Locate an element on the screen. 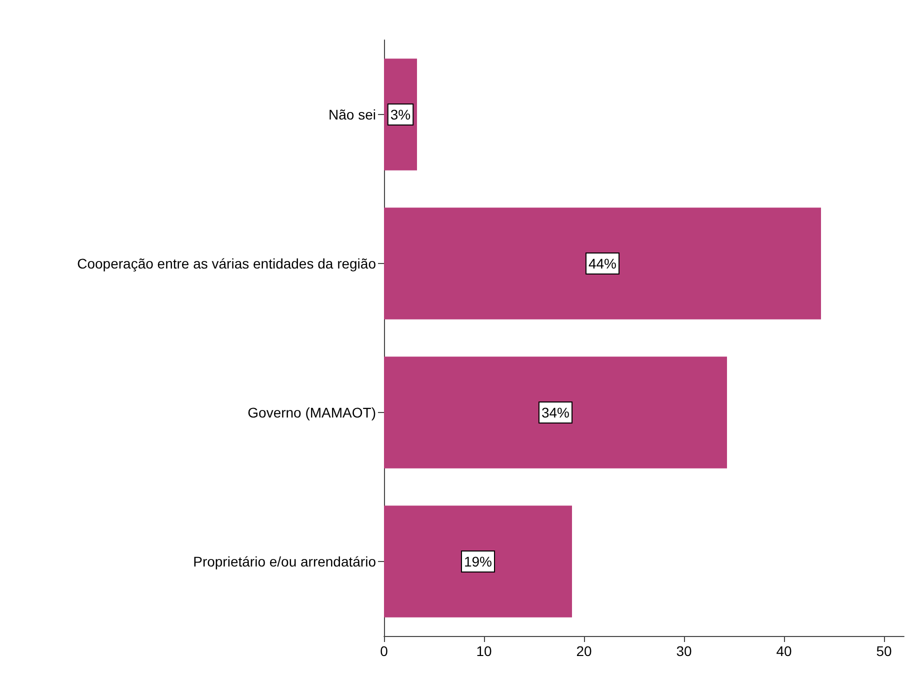 Image resolution: width=922 pixels, height=686 pixels. x-tick-label: 30 is located at coordinates (684, 651).